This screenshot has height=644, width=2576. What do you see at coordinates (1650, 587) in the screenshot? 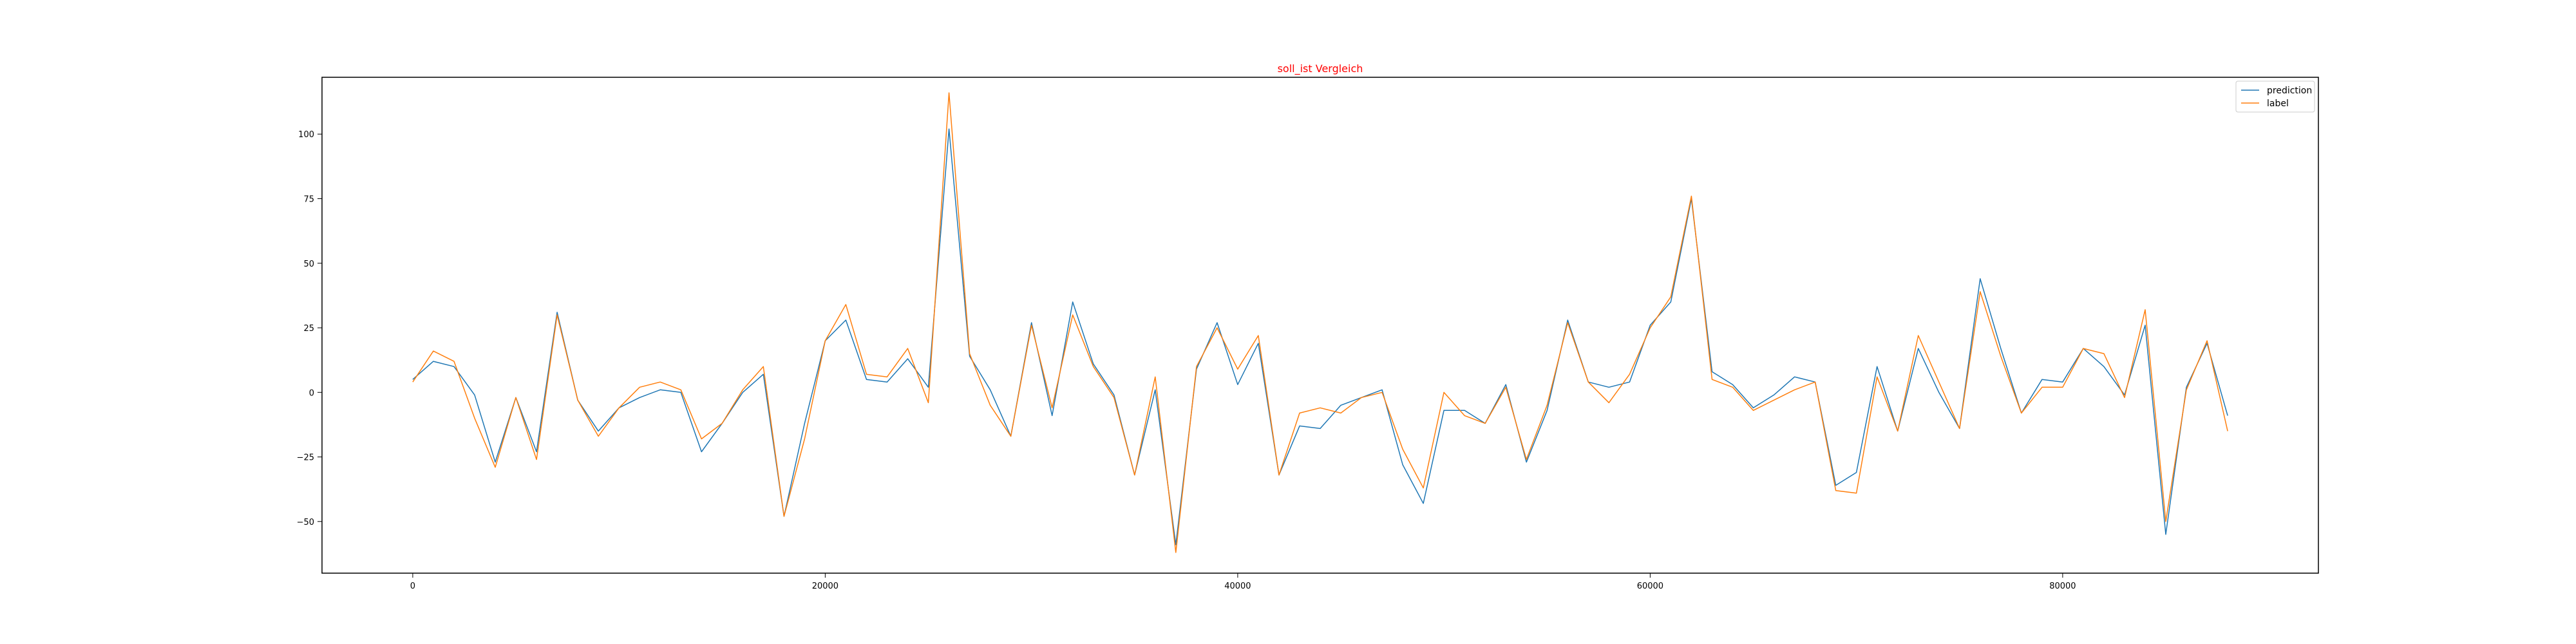
I see `x-tick-label: 60000` at bounding box center [1650, 587].